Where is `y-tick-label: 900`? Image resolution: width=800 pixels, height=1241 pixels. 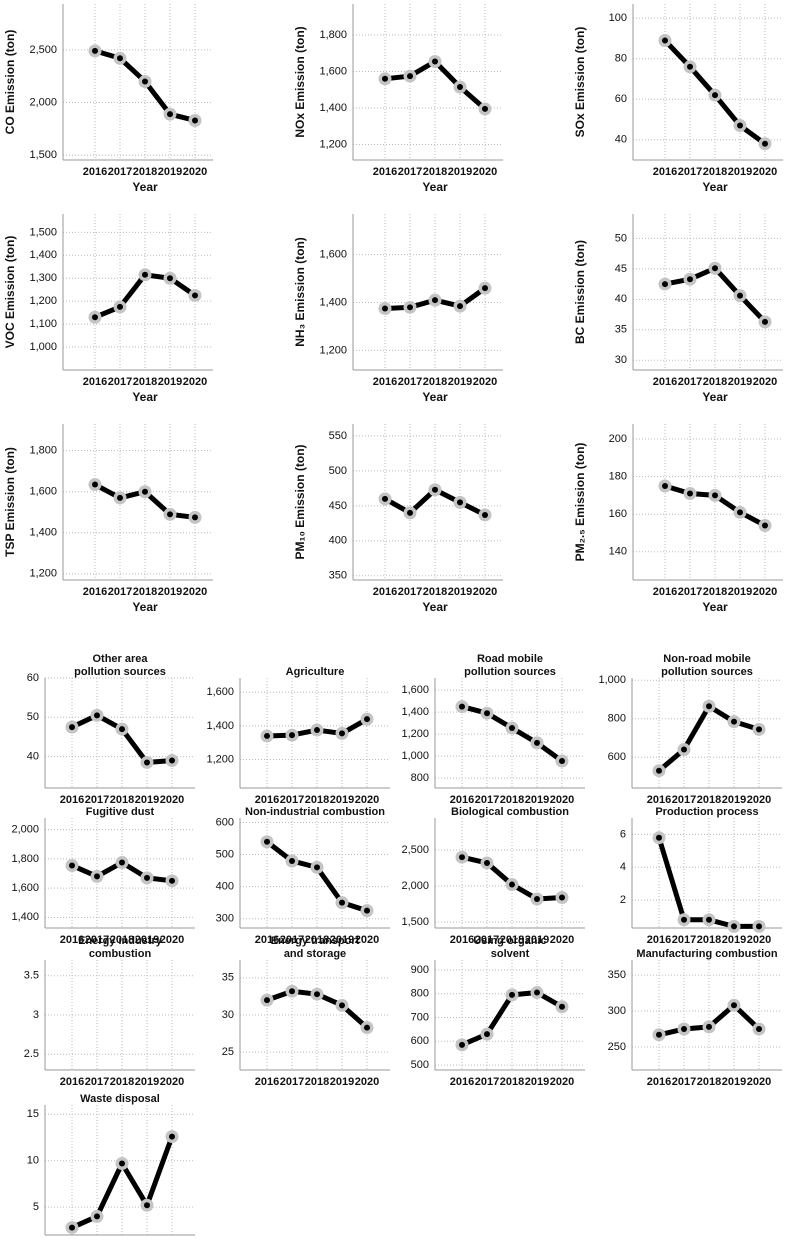 y-tick-label: 900 is located at coordinates (420, 970).